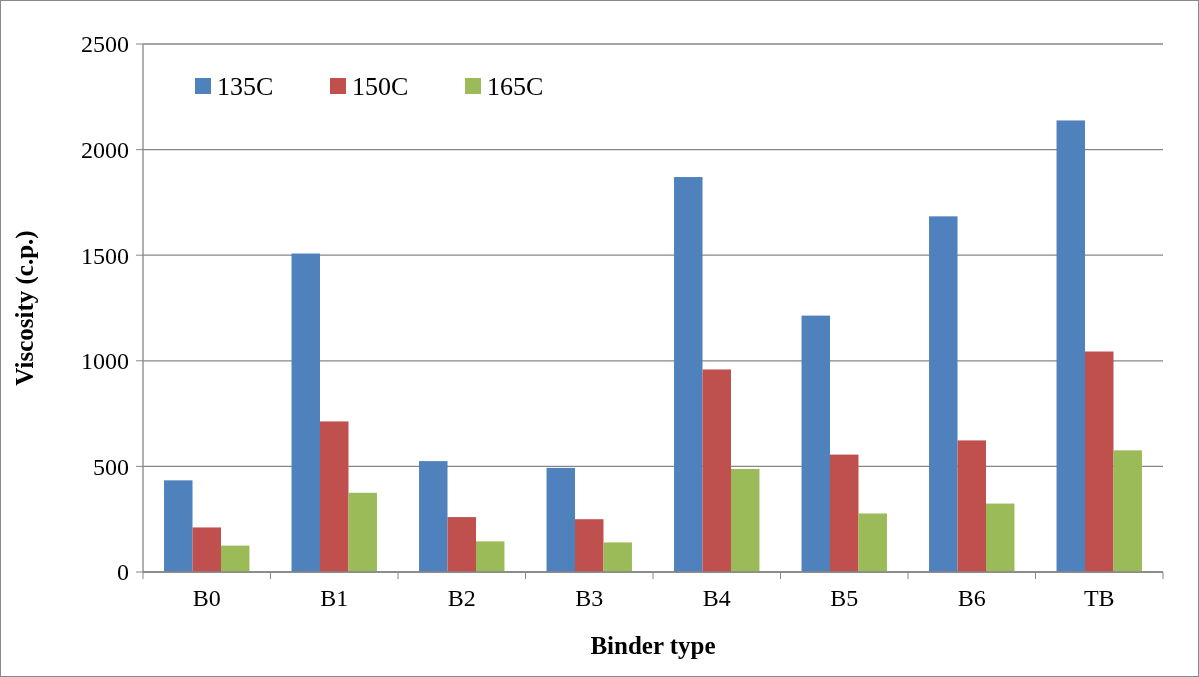 This screenshot has height=677, width=1199. I want to click on legend-label: 165C, so click(515, 87).